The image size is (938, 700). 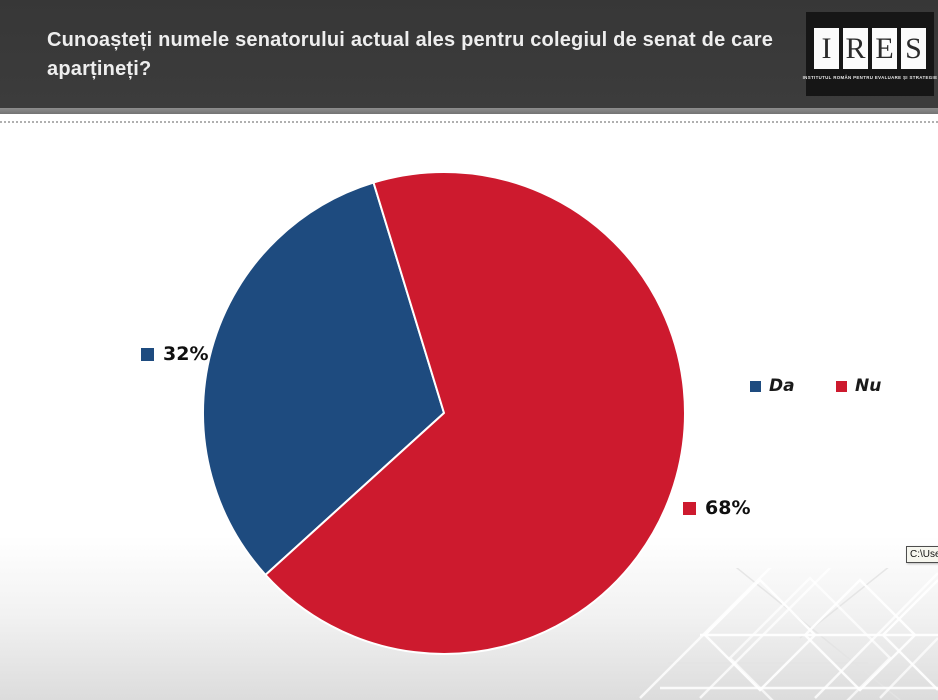 I want to click on legend-nu-swatch, so click(x=841, y=386).